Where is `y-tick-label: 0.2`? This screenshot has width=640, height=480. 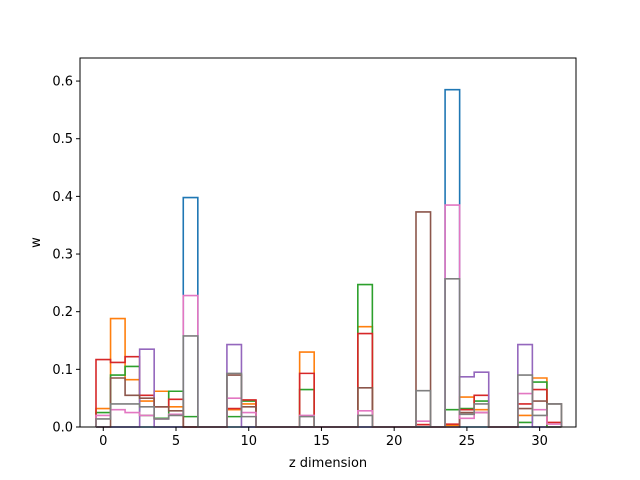 y-tick-label: 0.2 is located at coordinates (62, 312).